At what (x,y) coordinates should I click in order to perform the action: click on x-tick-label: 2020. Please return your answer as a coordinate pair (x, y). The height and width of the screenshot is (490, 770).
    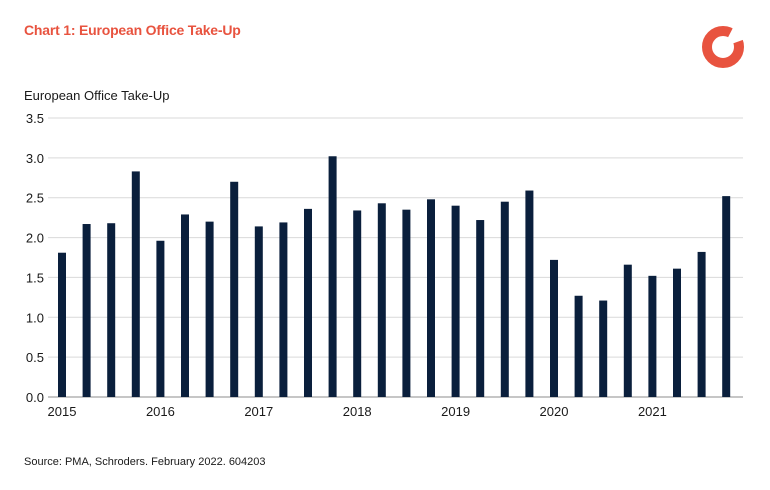
    Looking at the image, I should click on (554, 411).